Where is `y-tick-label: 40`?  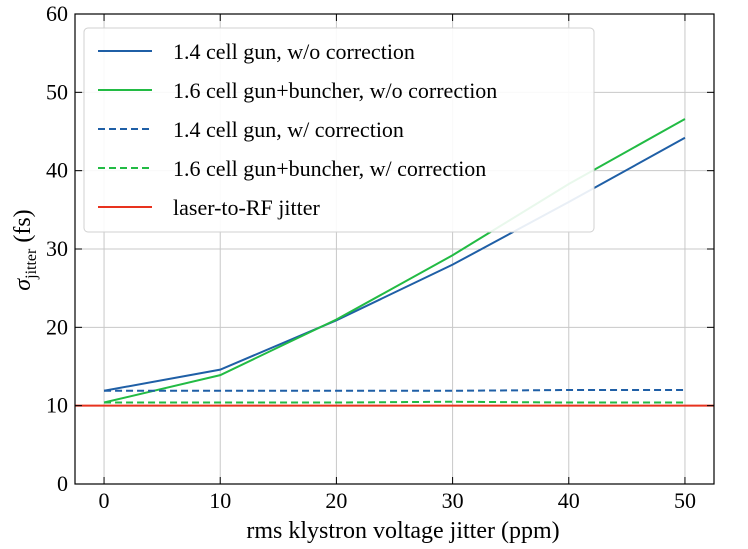 y-tick-label: 40 is located at coordinates (57, 170).